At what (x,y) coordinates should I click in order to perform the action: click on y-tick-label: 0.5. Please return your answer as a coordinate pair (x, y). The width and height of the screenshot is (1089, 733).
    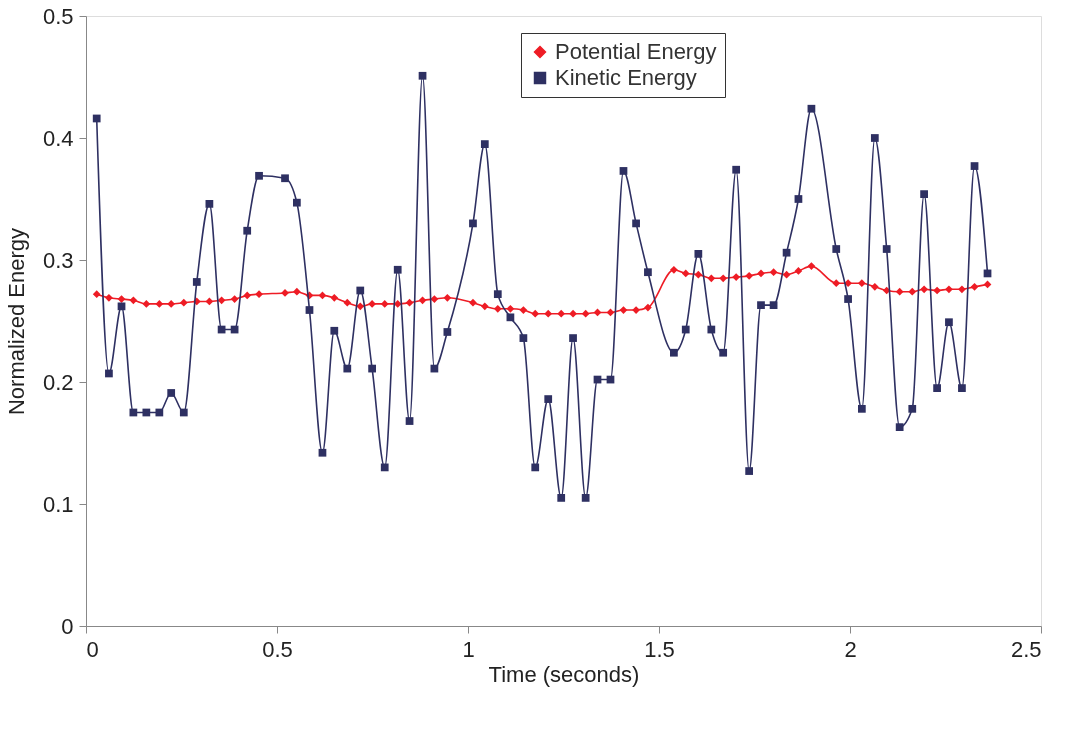
    Looking at the image, I should click on (58, 16).